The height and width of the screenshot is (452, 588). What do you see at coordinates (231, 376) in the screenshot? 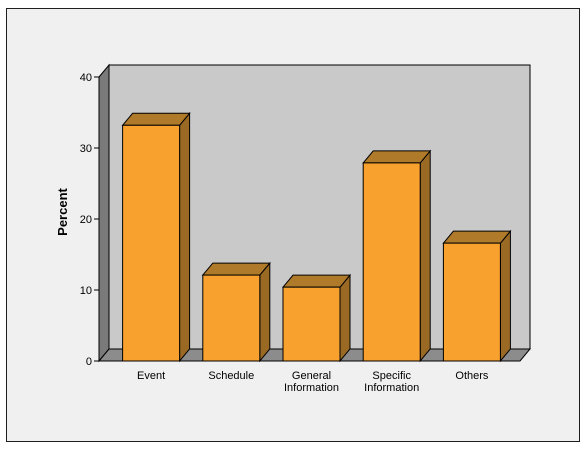
I see `x-tick-label: Schedule` at bounding box center [231, 376].